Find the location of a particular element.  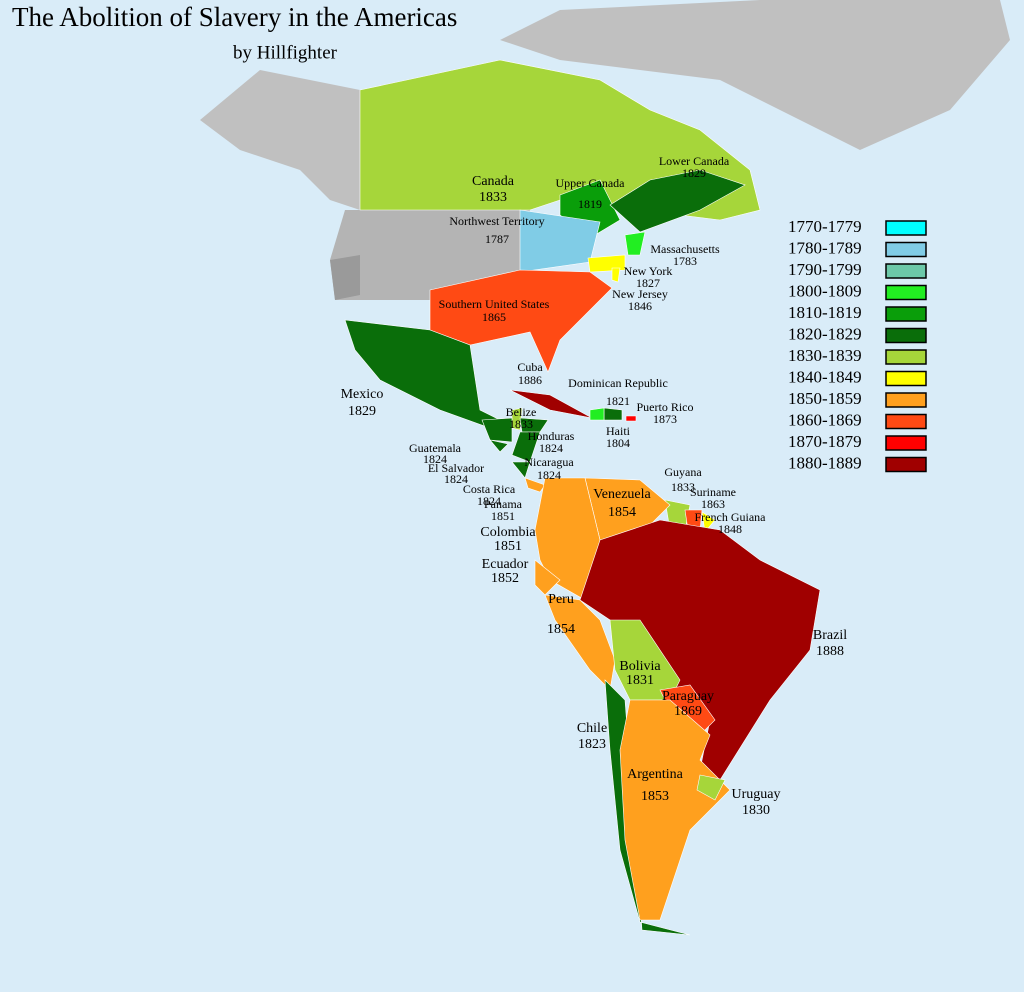

region-name: French Guiana is located at coordinates (731, 517).